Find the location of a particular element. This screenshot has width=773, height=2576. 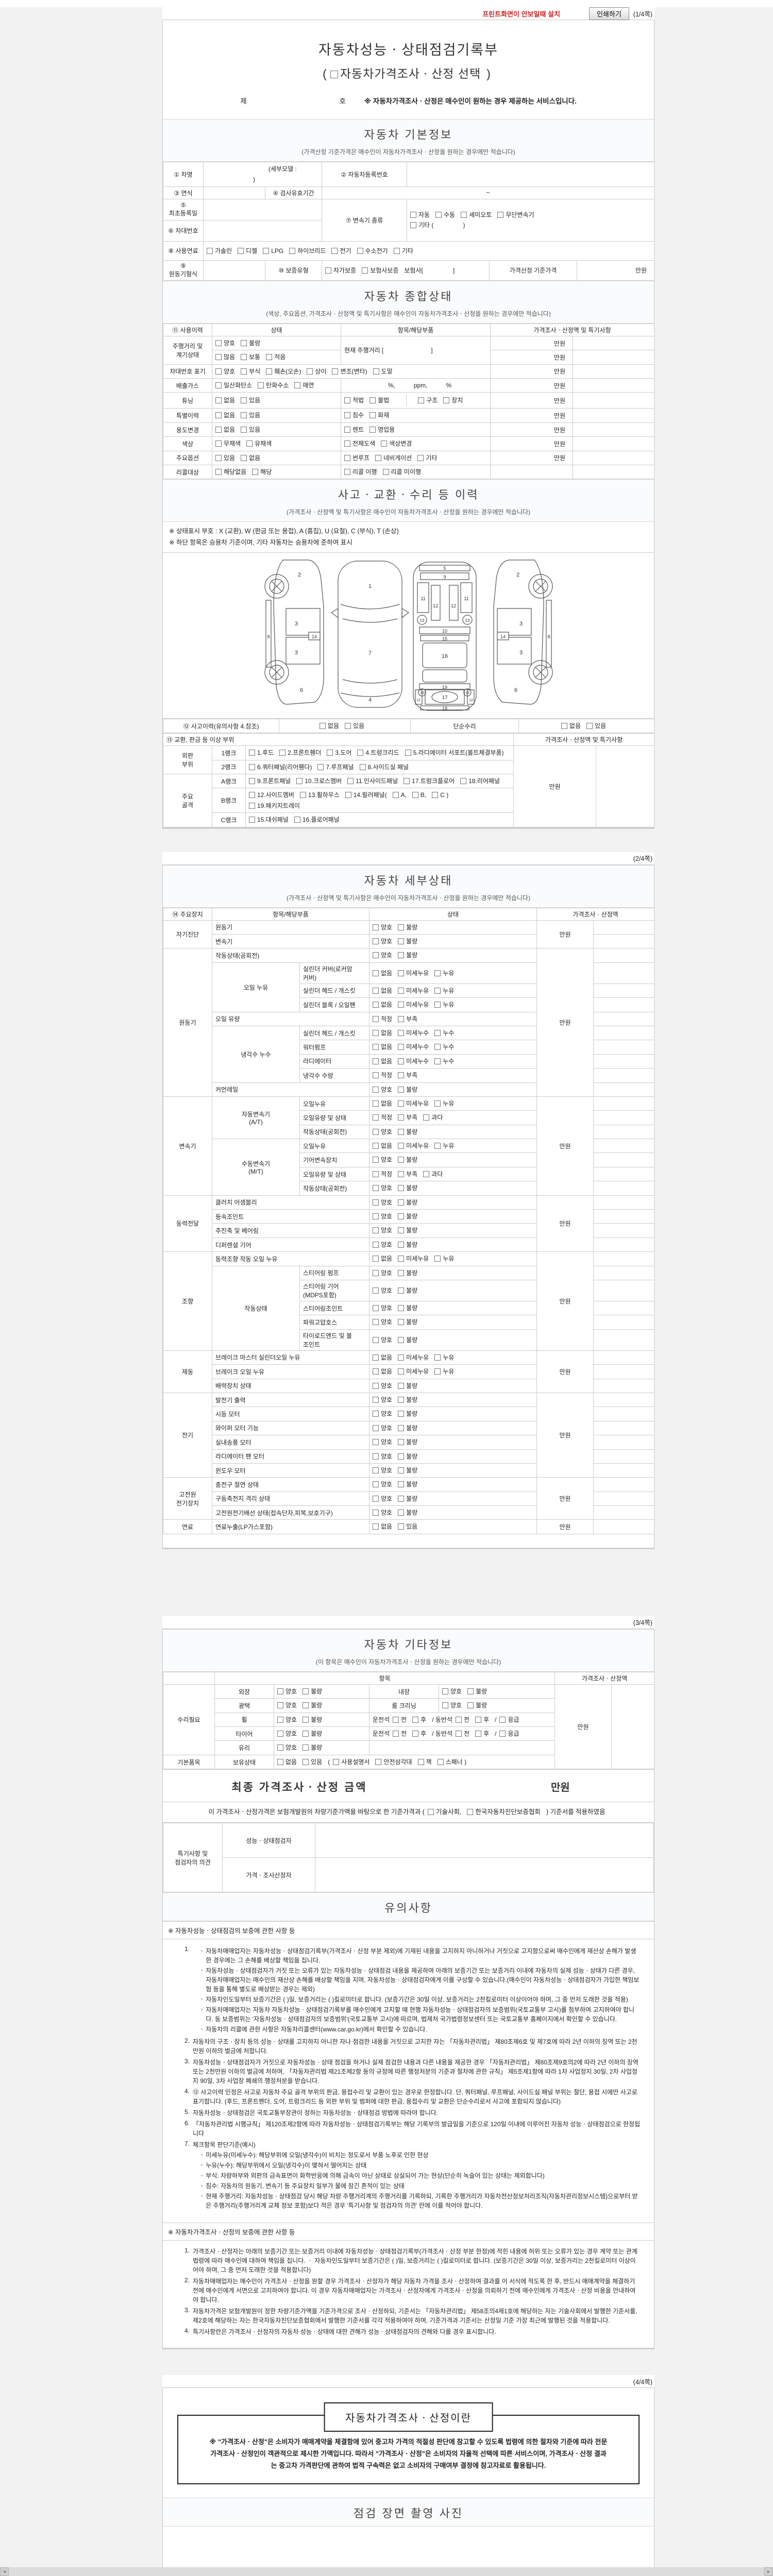

option-item-options: 썬루프 네비게이션 기타 is located at coordinates (416, 458).